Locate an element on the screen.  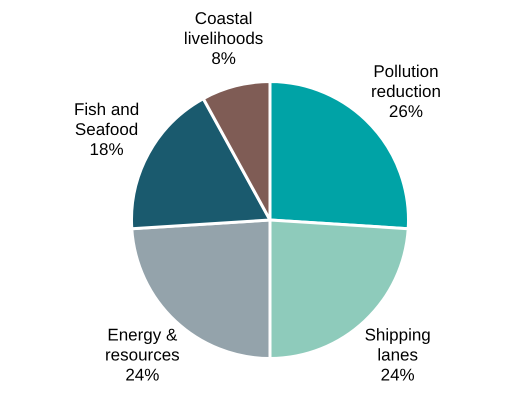
slice-label: Fish and Seafood is located at coordinates (107, 119).